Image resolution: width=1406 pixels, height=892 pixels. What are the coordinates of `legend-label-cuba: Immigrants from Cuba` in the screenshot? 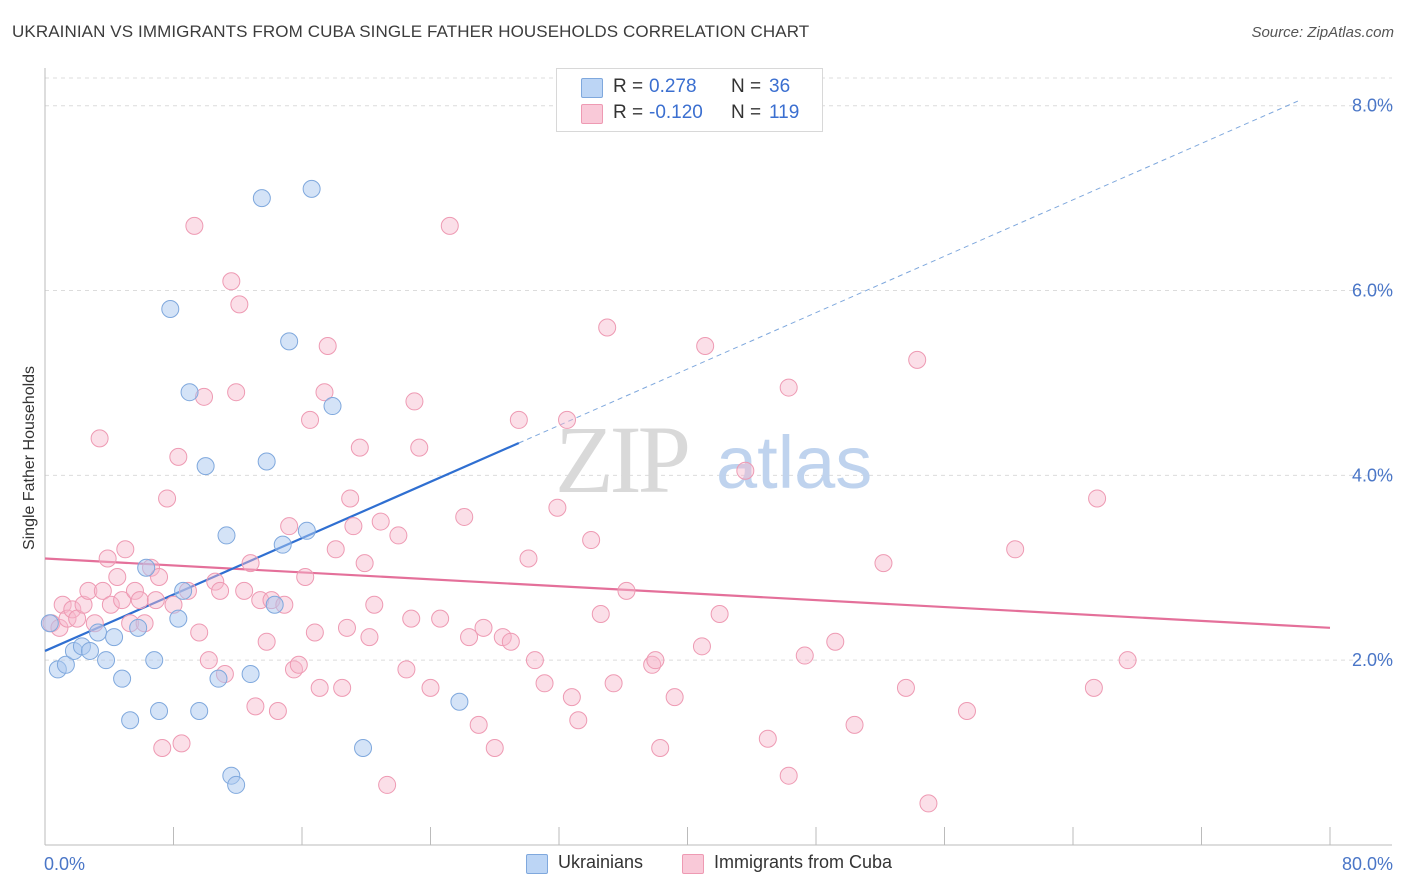 It's located at (803, 862).